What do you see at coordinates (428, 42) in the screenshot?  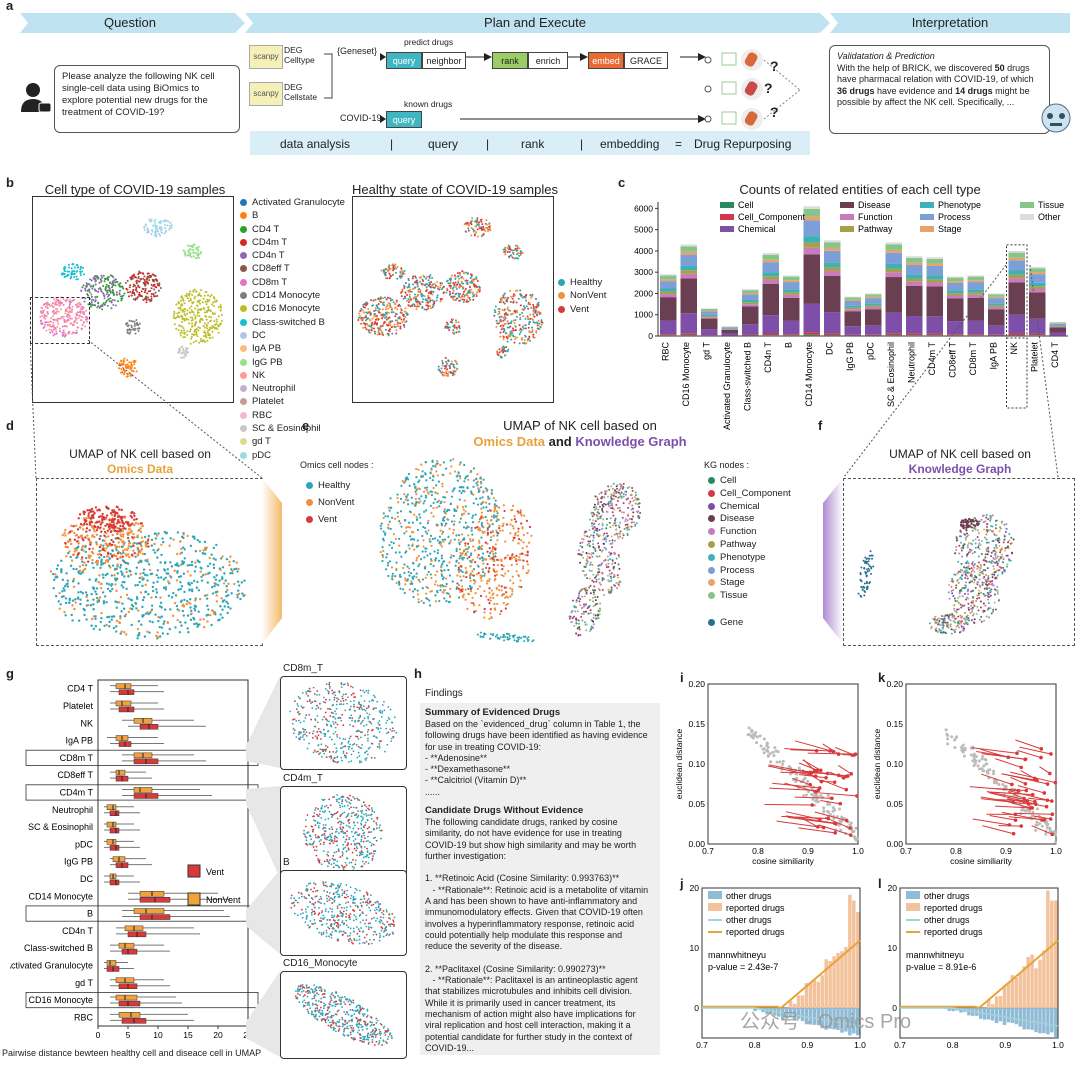 I see `predict-drugs-label: predict drugs` at bounding box center [428, 42].